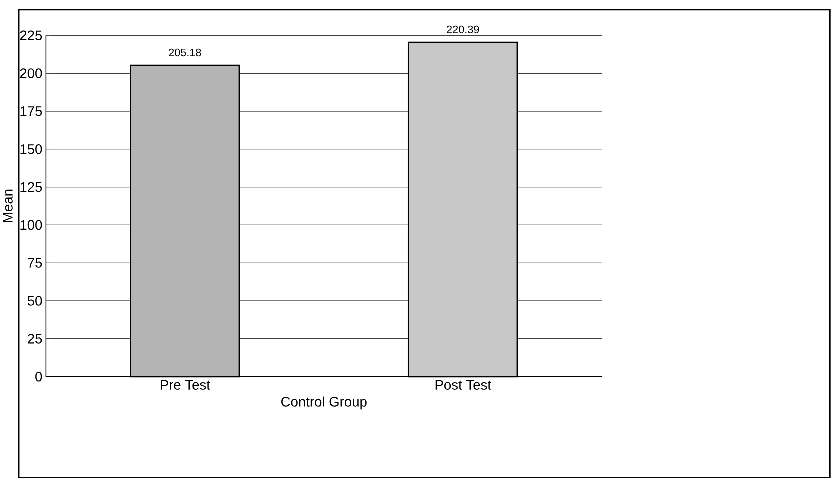  Describe the element at coordinates (185, 53) in the screenshot. I see `data-label: 205.18` at that location.